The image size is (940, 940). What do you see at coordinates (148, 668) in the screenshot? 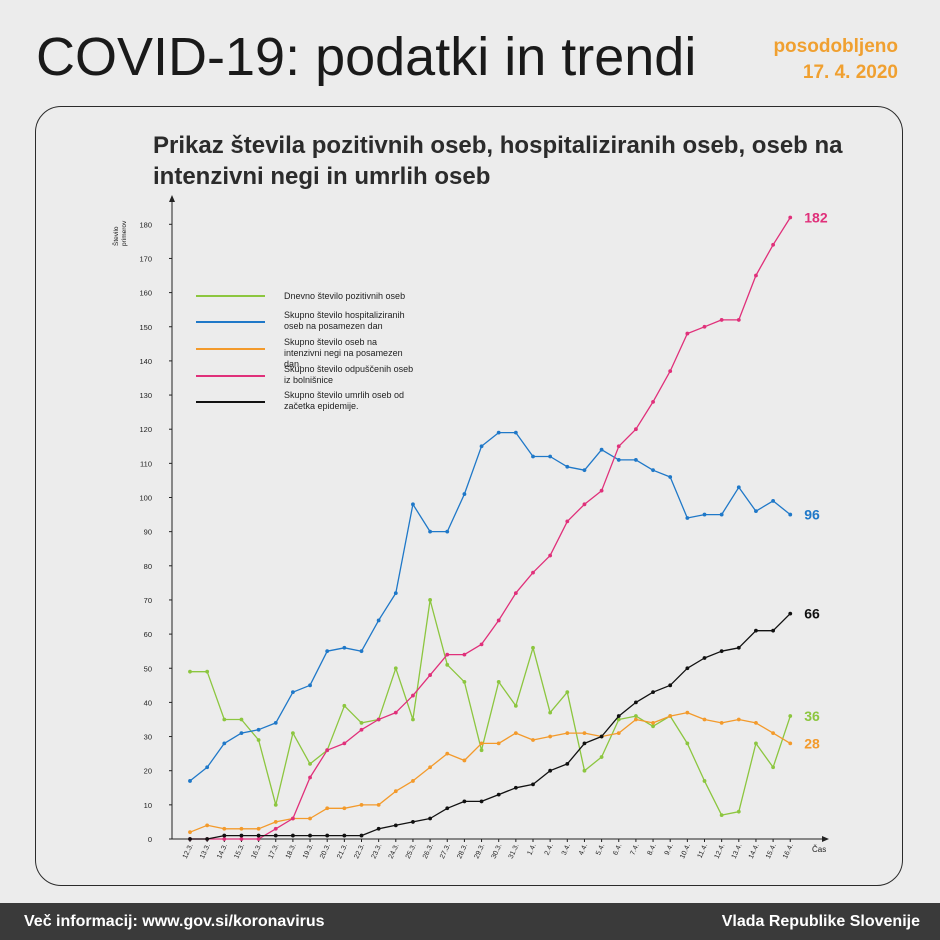
I see `y-tick-label: 50` at bounding box center [148, 668].